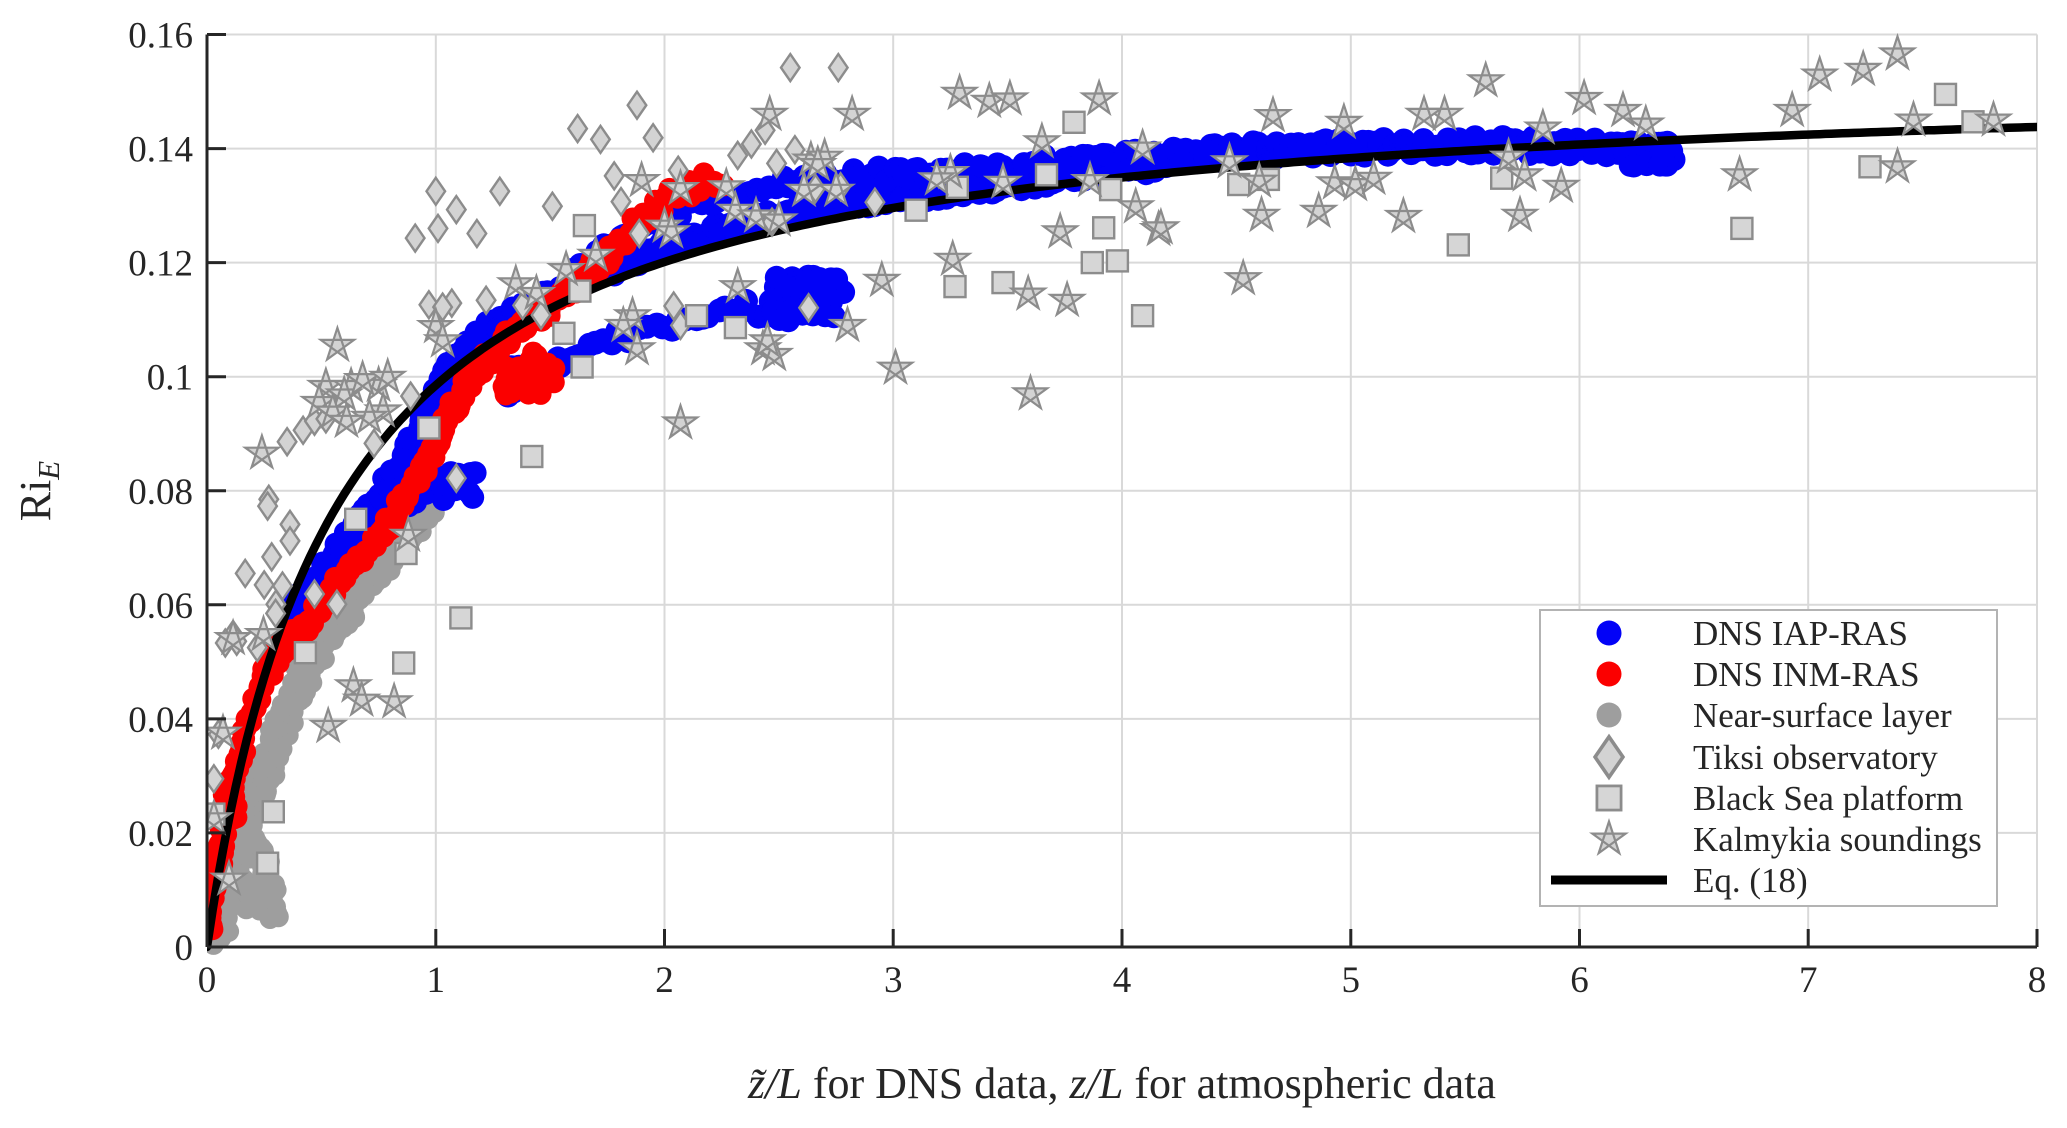  I want to click on svg-text: Tiksi observatory, so click(1815, 757).